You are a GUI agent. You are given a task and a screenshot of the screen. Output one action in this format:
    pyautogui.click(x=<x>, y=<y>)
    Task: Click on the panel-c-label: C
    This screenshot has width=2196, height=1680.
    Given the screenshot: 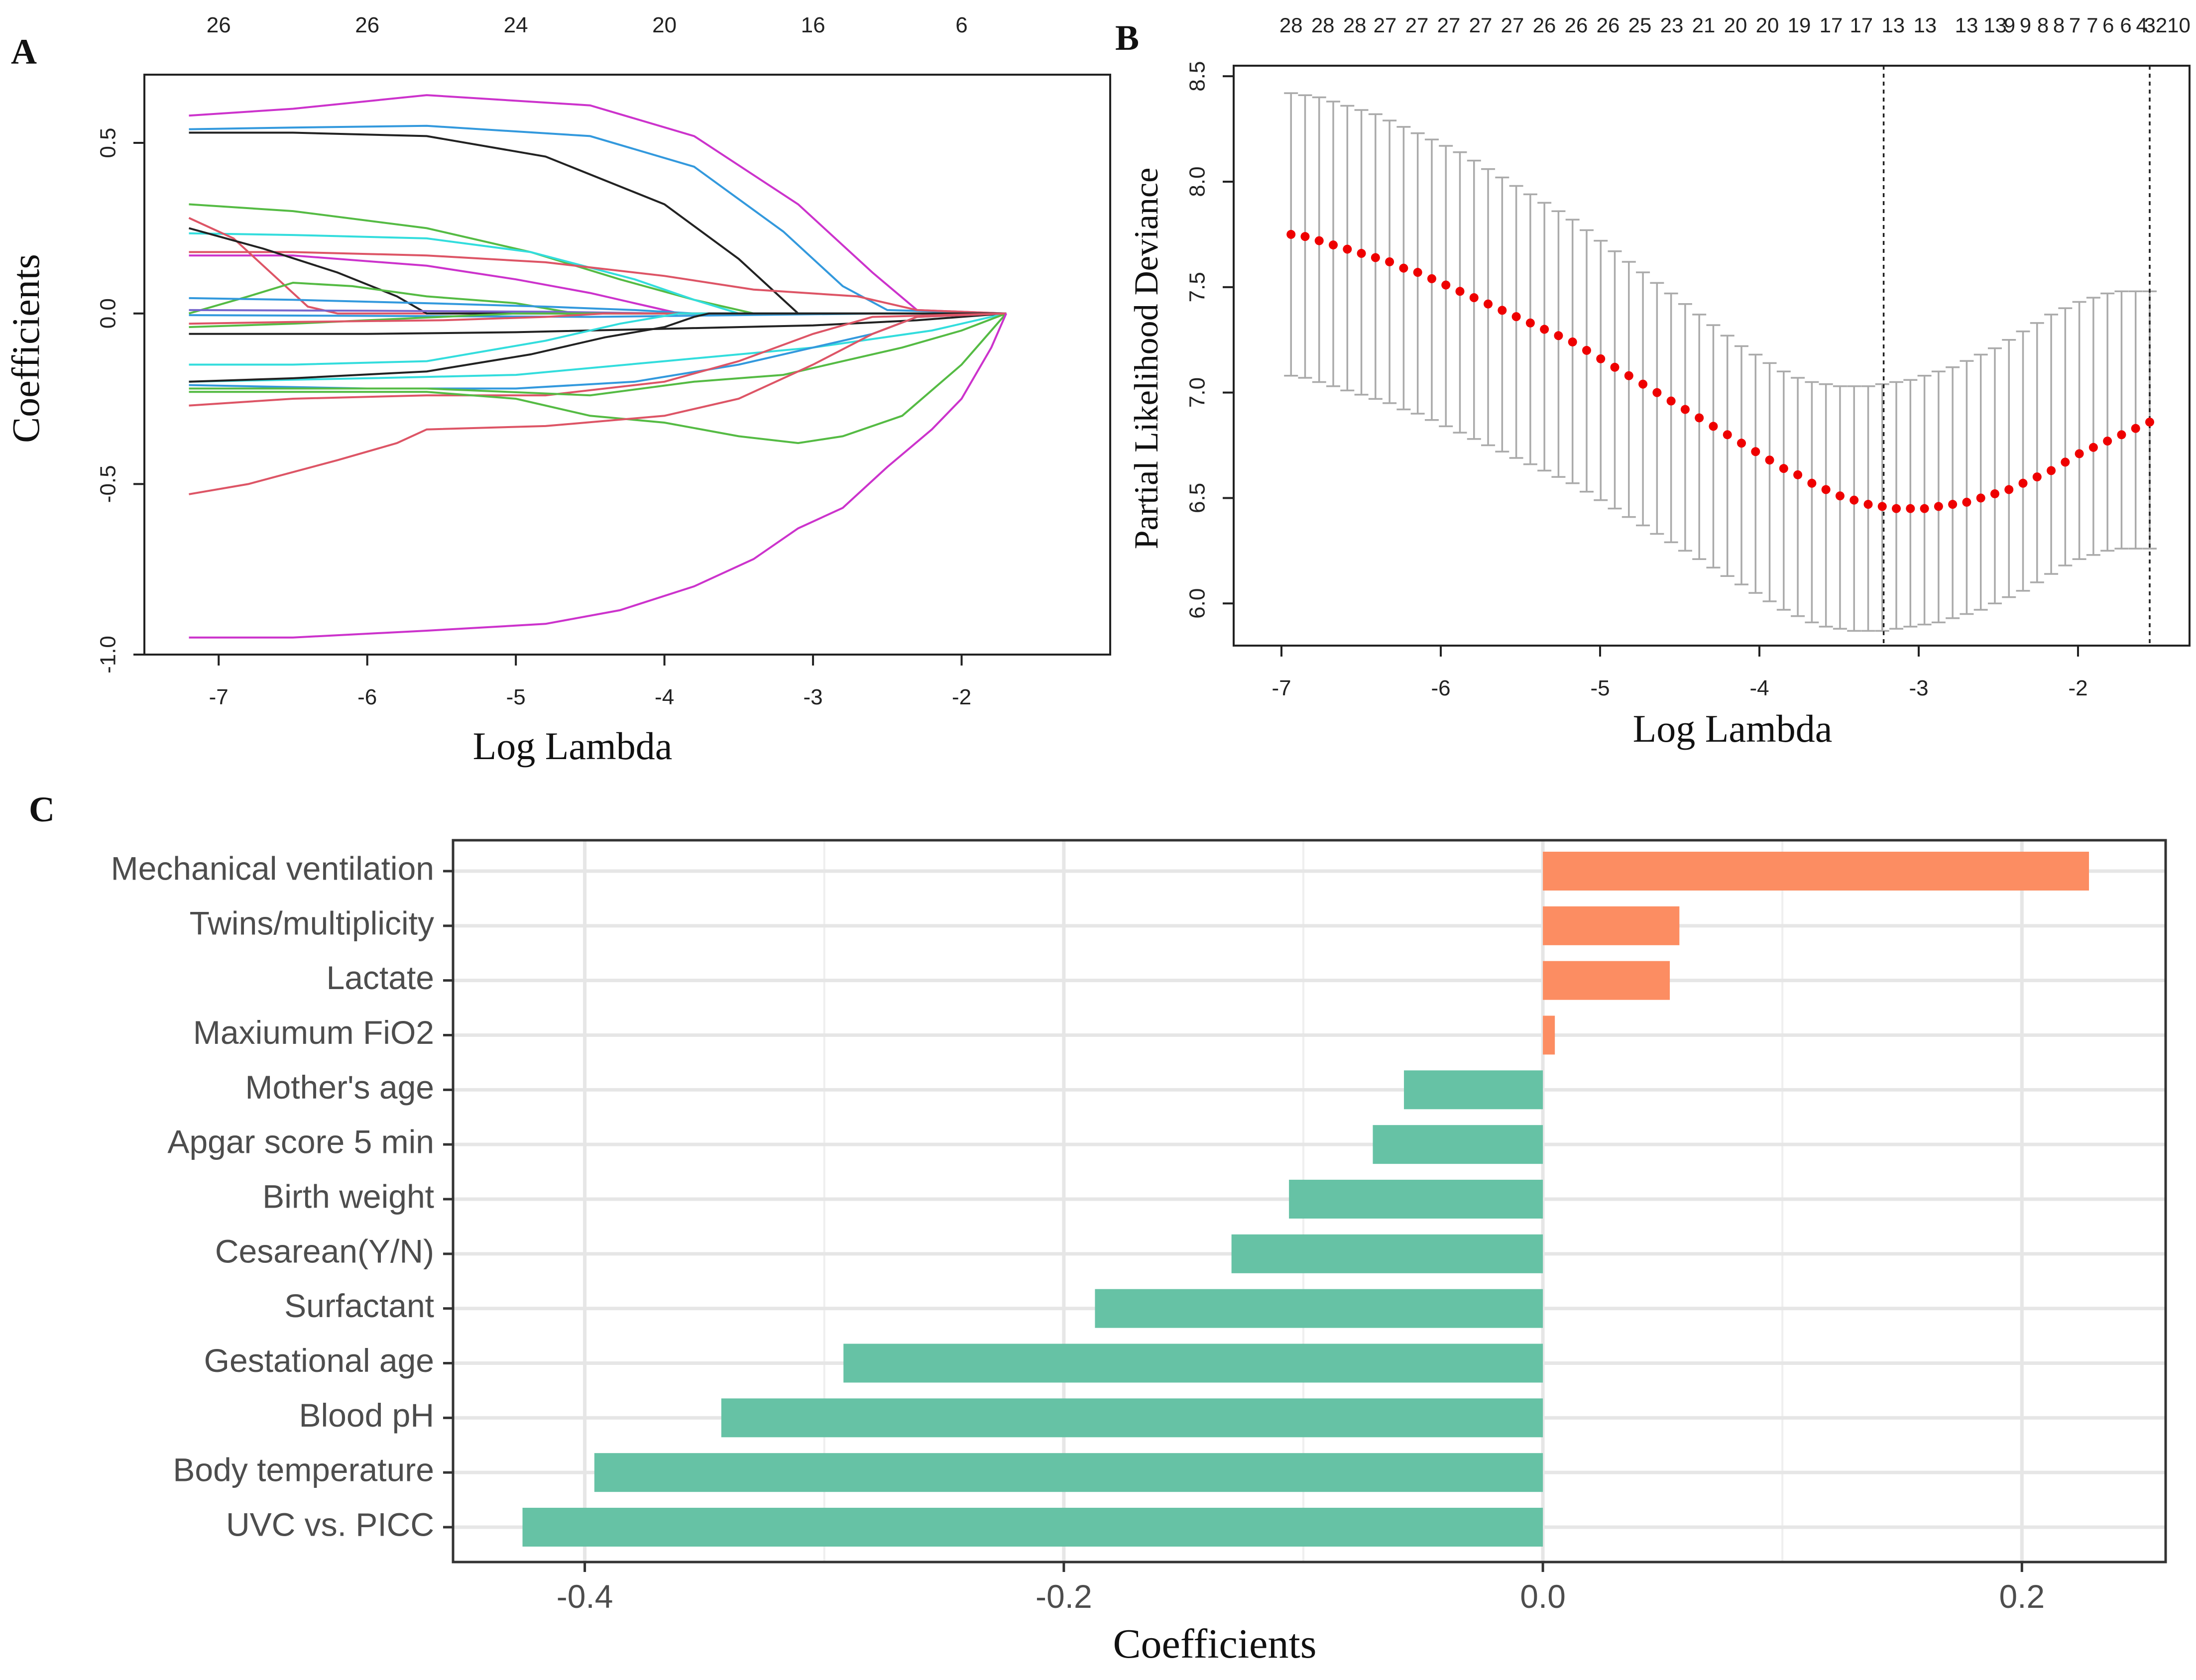 What is the action you would take?
    pyautogui.click(x=42, y=809)
    